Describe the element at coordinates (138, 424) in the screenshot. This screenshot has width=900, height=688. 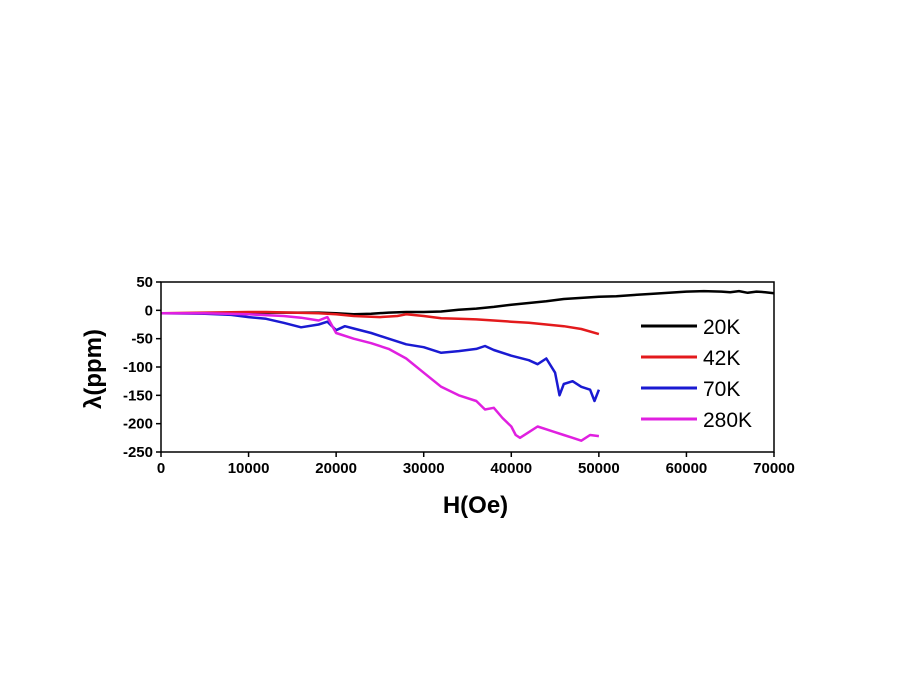
I see `y-tick-label: -200` at that location.